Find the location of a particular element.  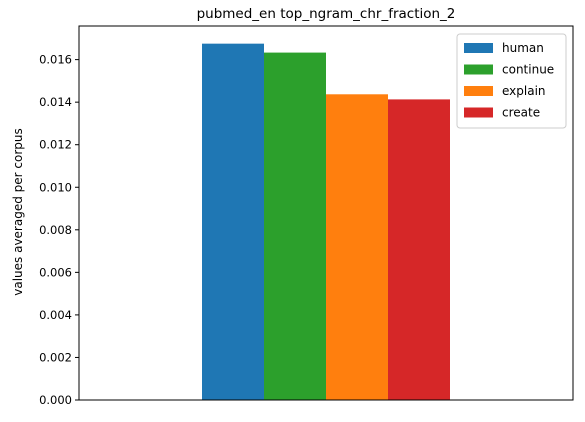

legend-label-human: human is located at coordinates (523, 48).